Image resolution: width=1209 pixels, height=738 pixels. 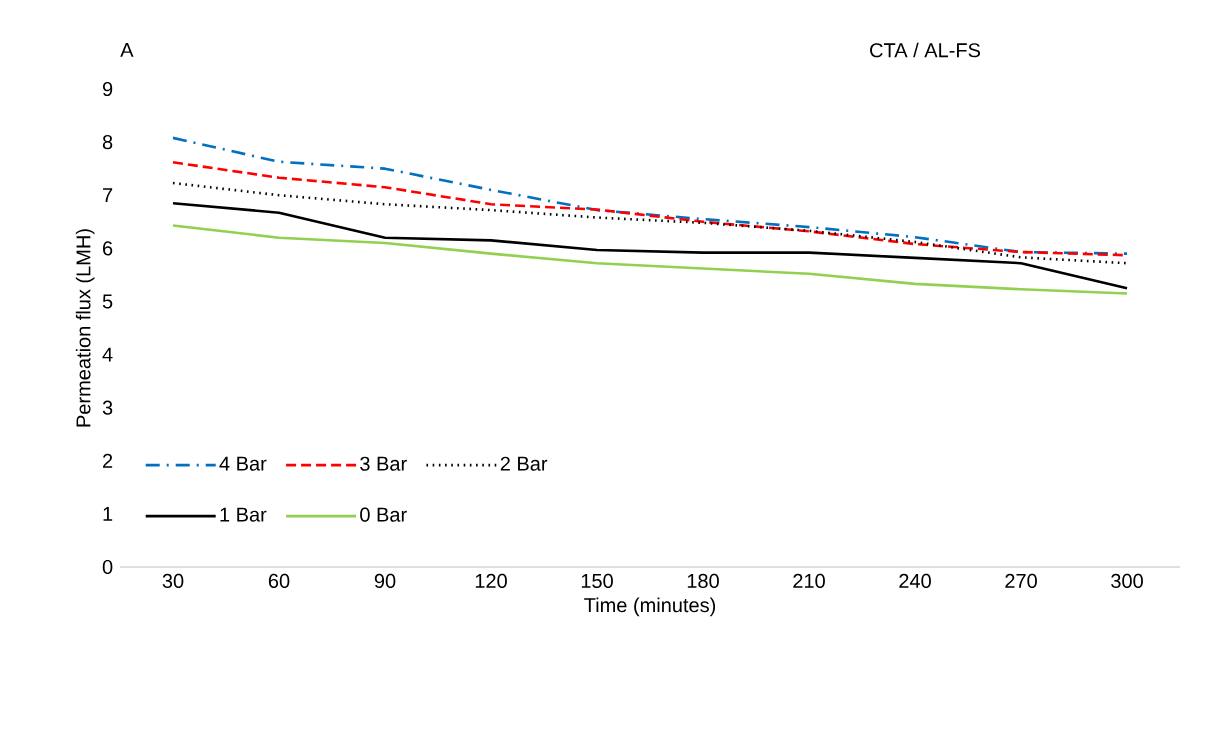 I want to click on x-tick-label: 30, so click(x=173, y=581).